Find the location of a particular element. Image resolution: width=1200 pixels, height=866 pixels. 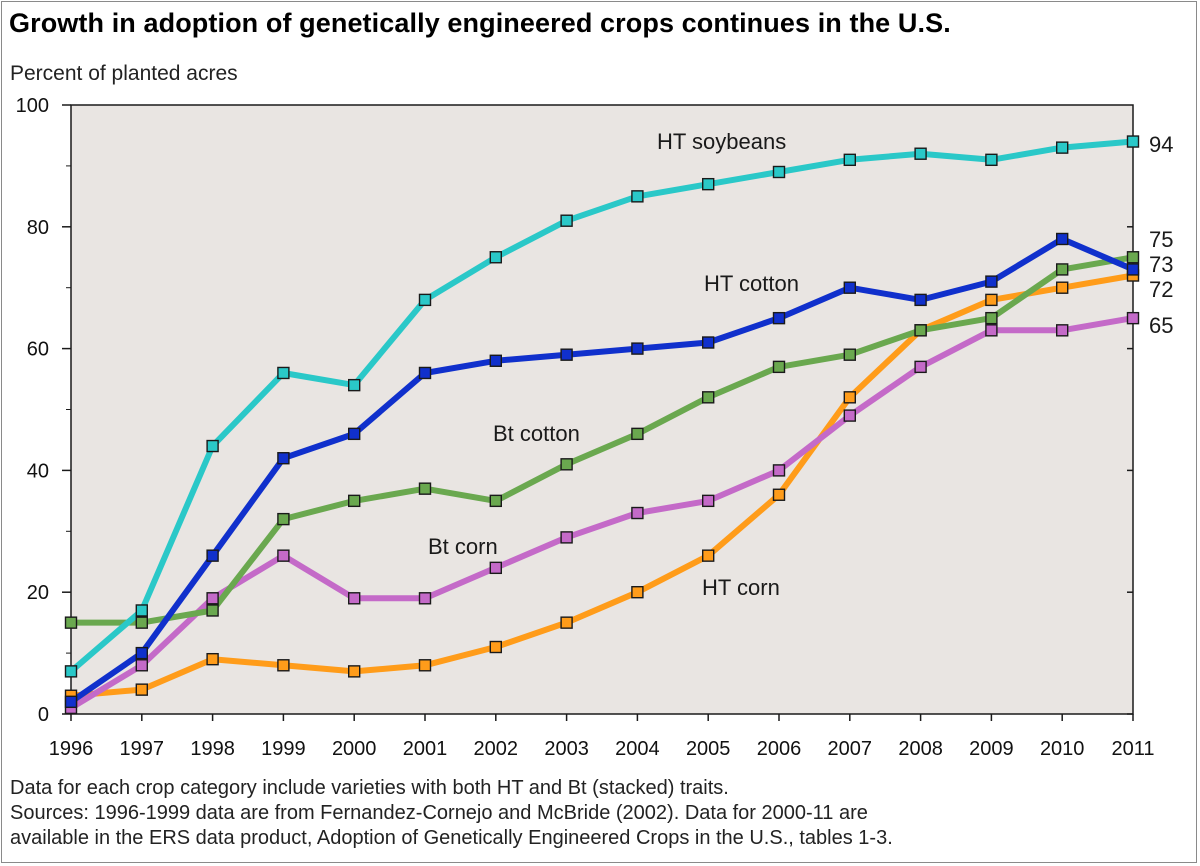

series-label: HT corn is located at coordinates (741, 587).